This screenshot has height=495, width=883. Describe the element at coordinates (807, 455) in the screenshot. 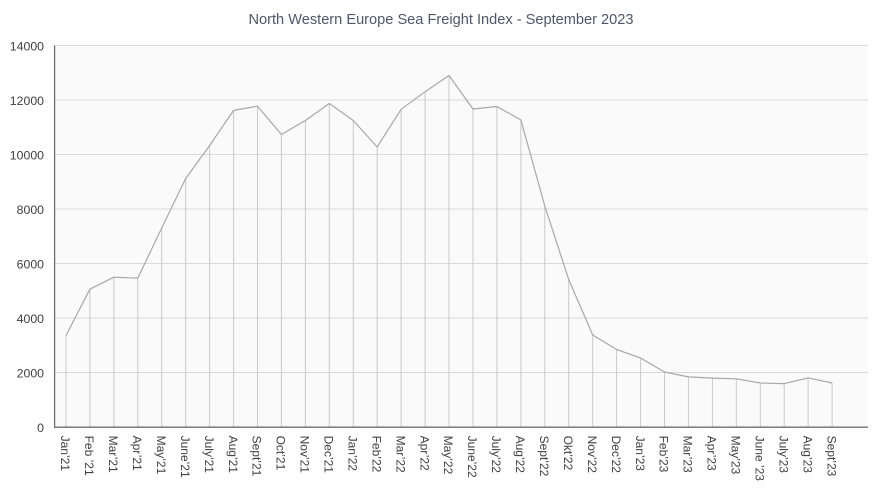

I see `svg-text: Aug’23` at that location.